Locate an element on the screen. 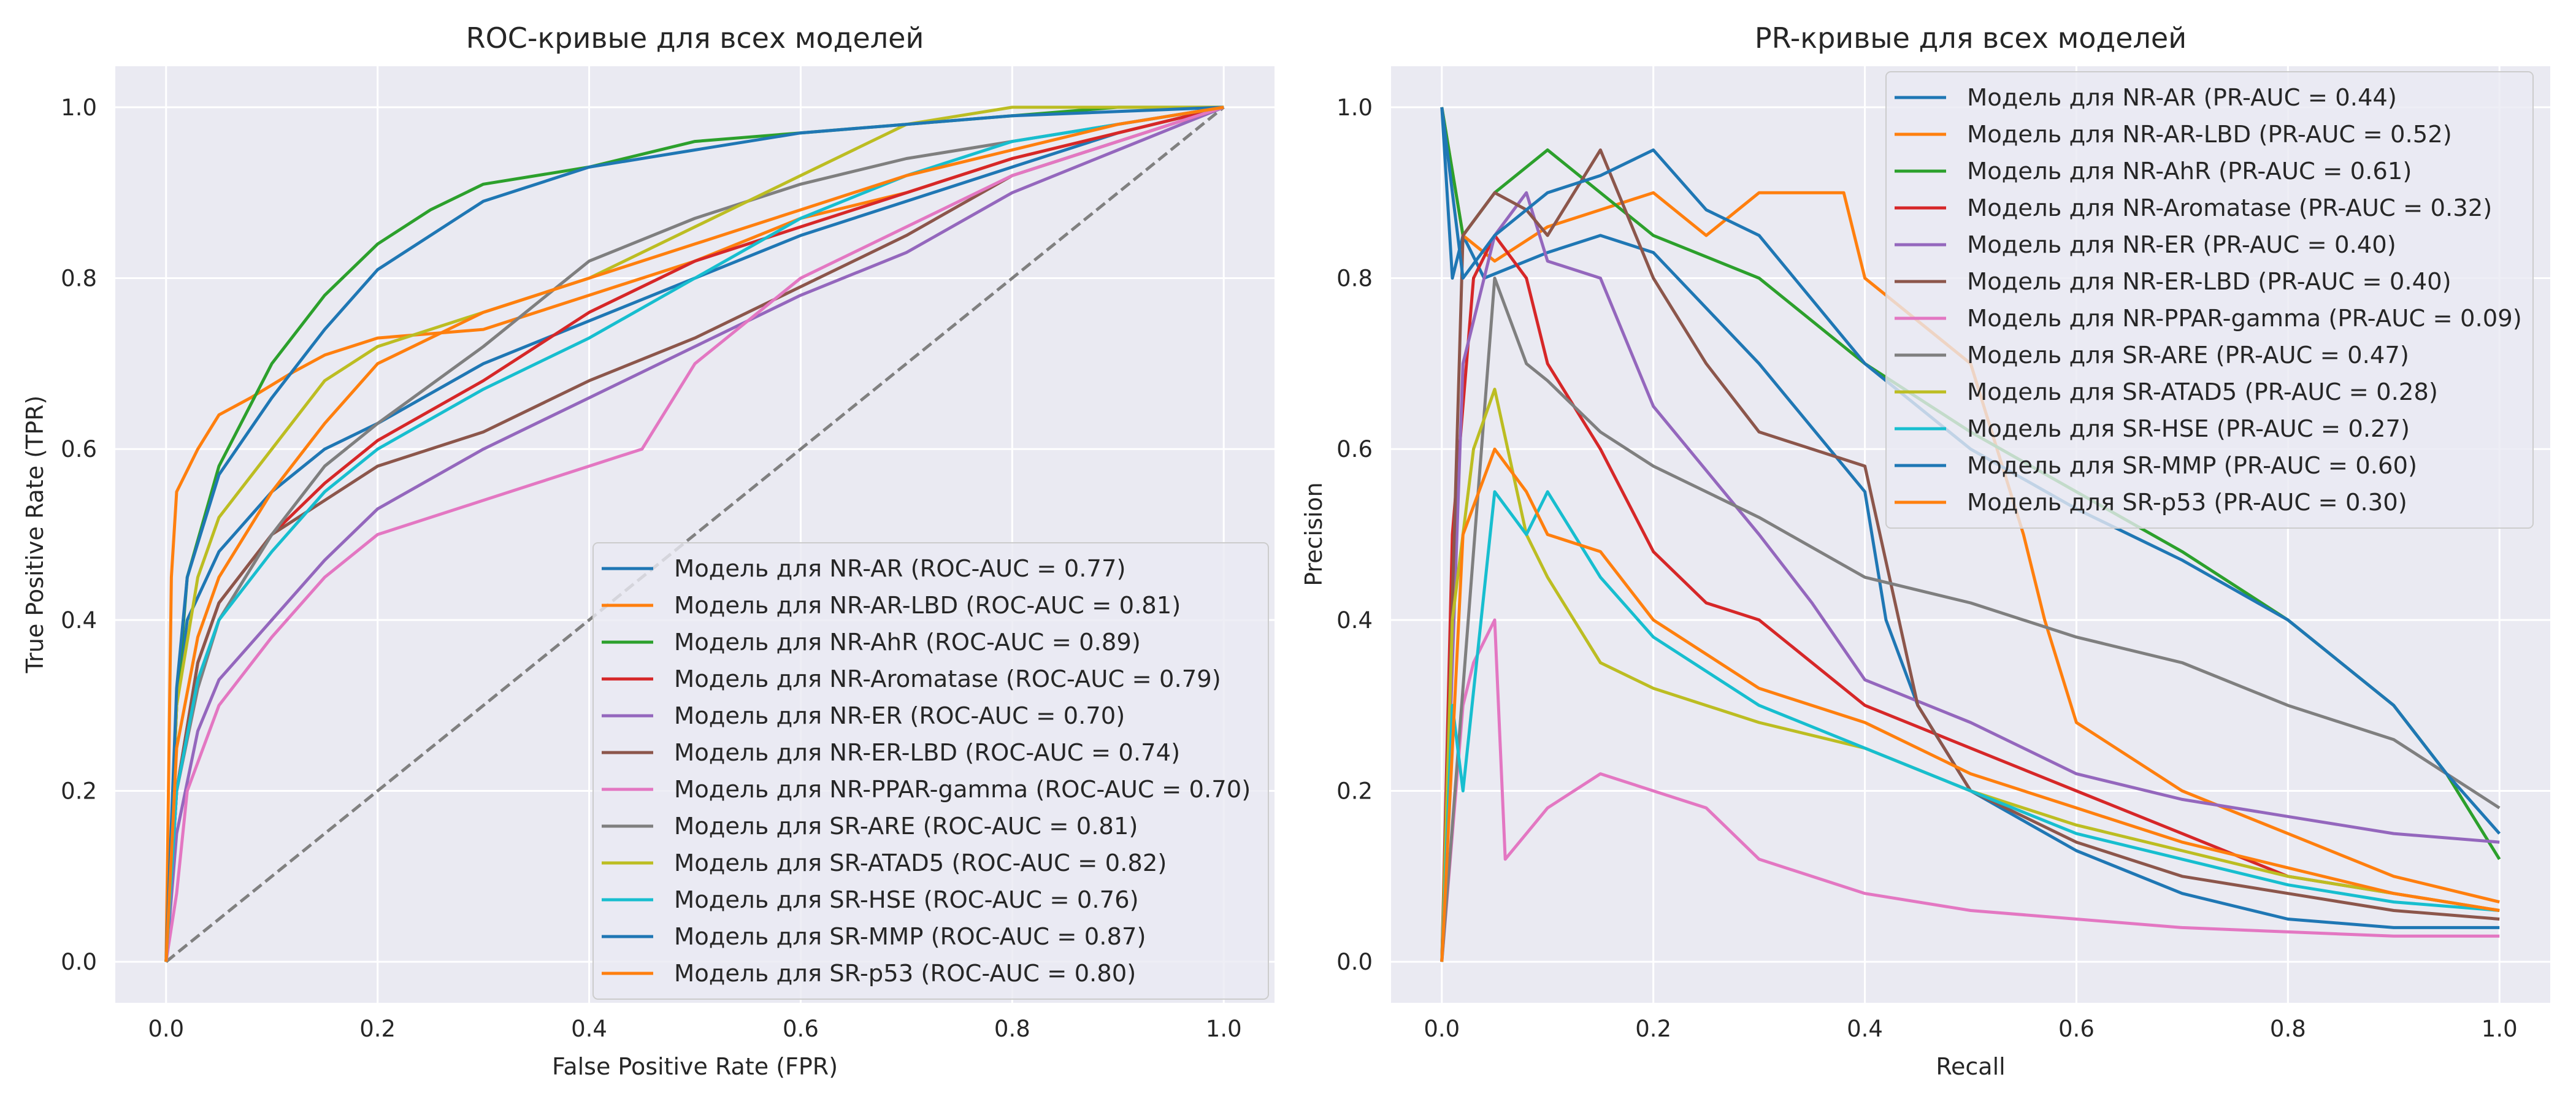 The width and height of the screenshot is (2576, 1104). legend-label: Модель для NR-AR (PR-AUC = 0.44) is located at coordinates (2182, 98).